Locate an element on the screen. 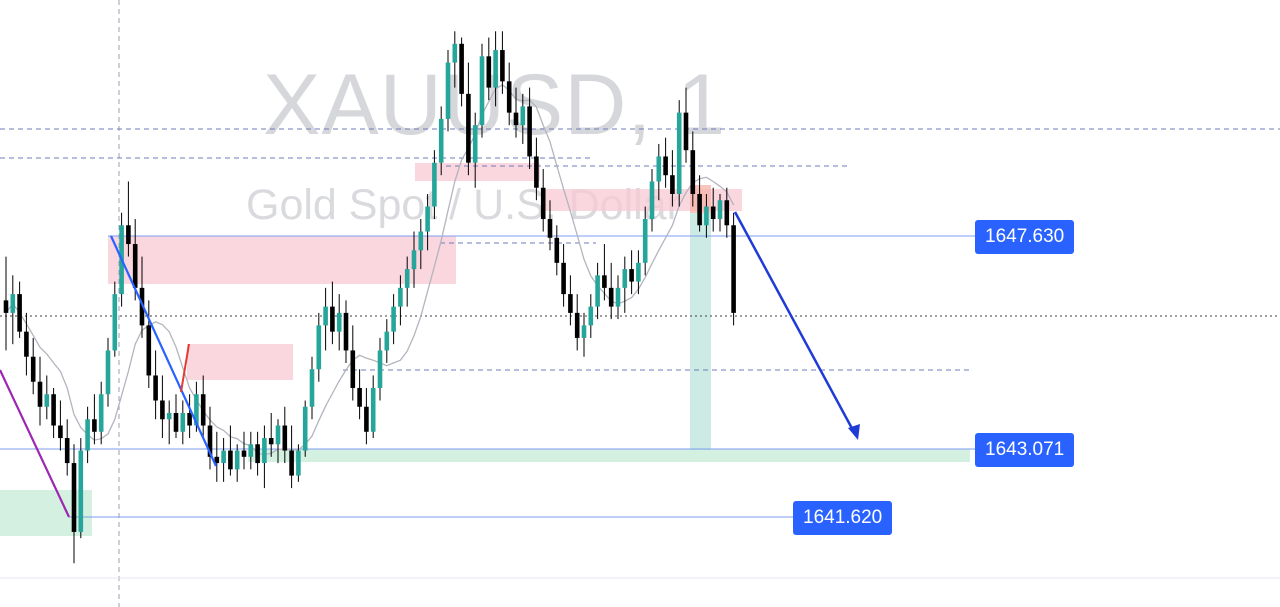 The image size is (1280, 607). demand-zone is located at coordinates (609, 455).